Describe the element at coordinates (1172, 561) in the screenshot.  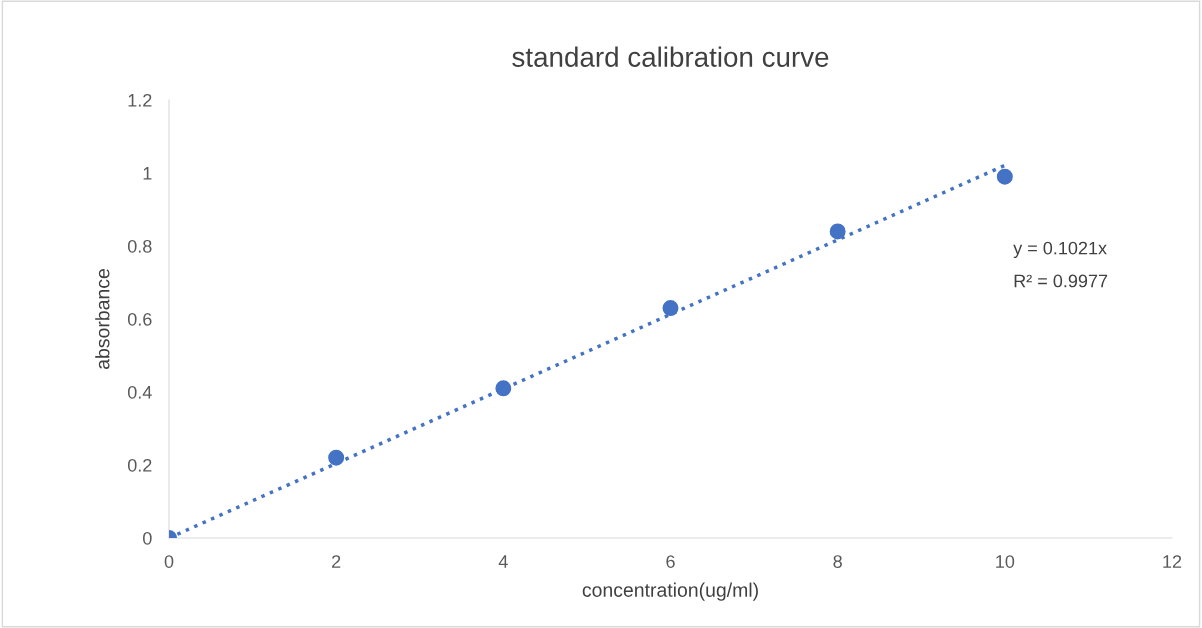
I see `x-tick-label: 12` at that location.